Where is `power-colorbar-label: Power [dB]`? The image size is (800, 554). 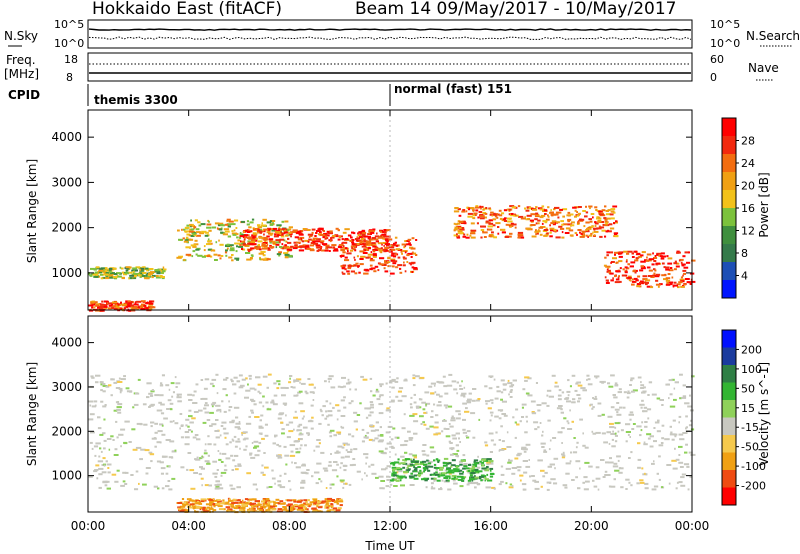
power-colorbar-label: Power [dB] is located at coordinates (764, 204).